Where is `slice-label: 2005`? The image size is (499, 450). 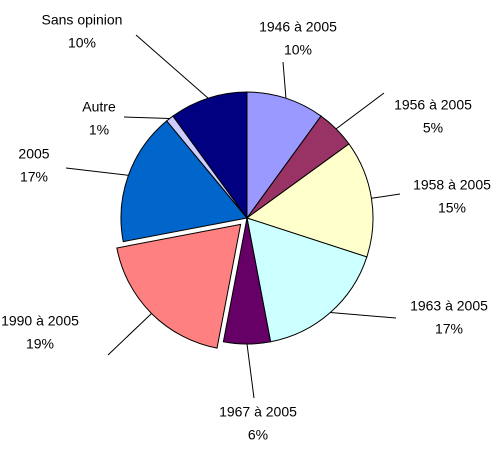
slice-label: 2005 is located at coordinates (33, 154).